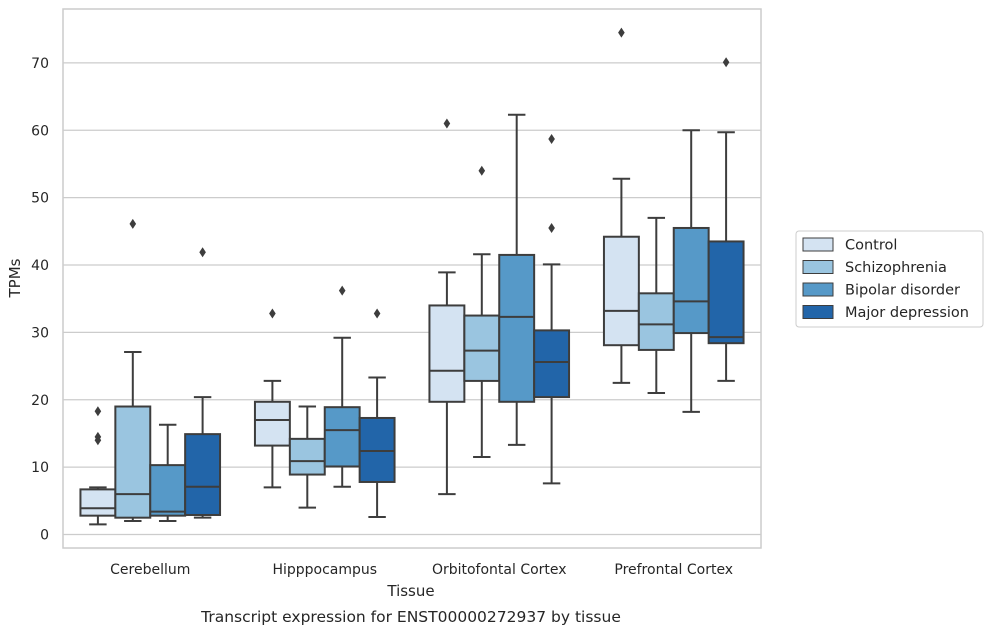  What do you see at coordinates (150, 570) in the screenshot?
I see `x-tick-label: Cerebellum` at bounding box center [150, 570].